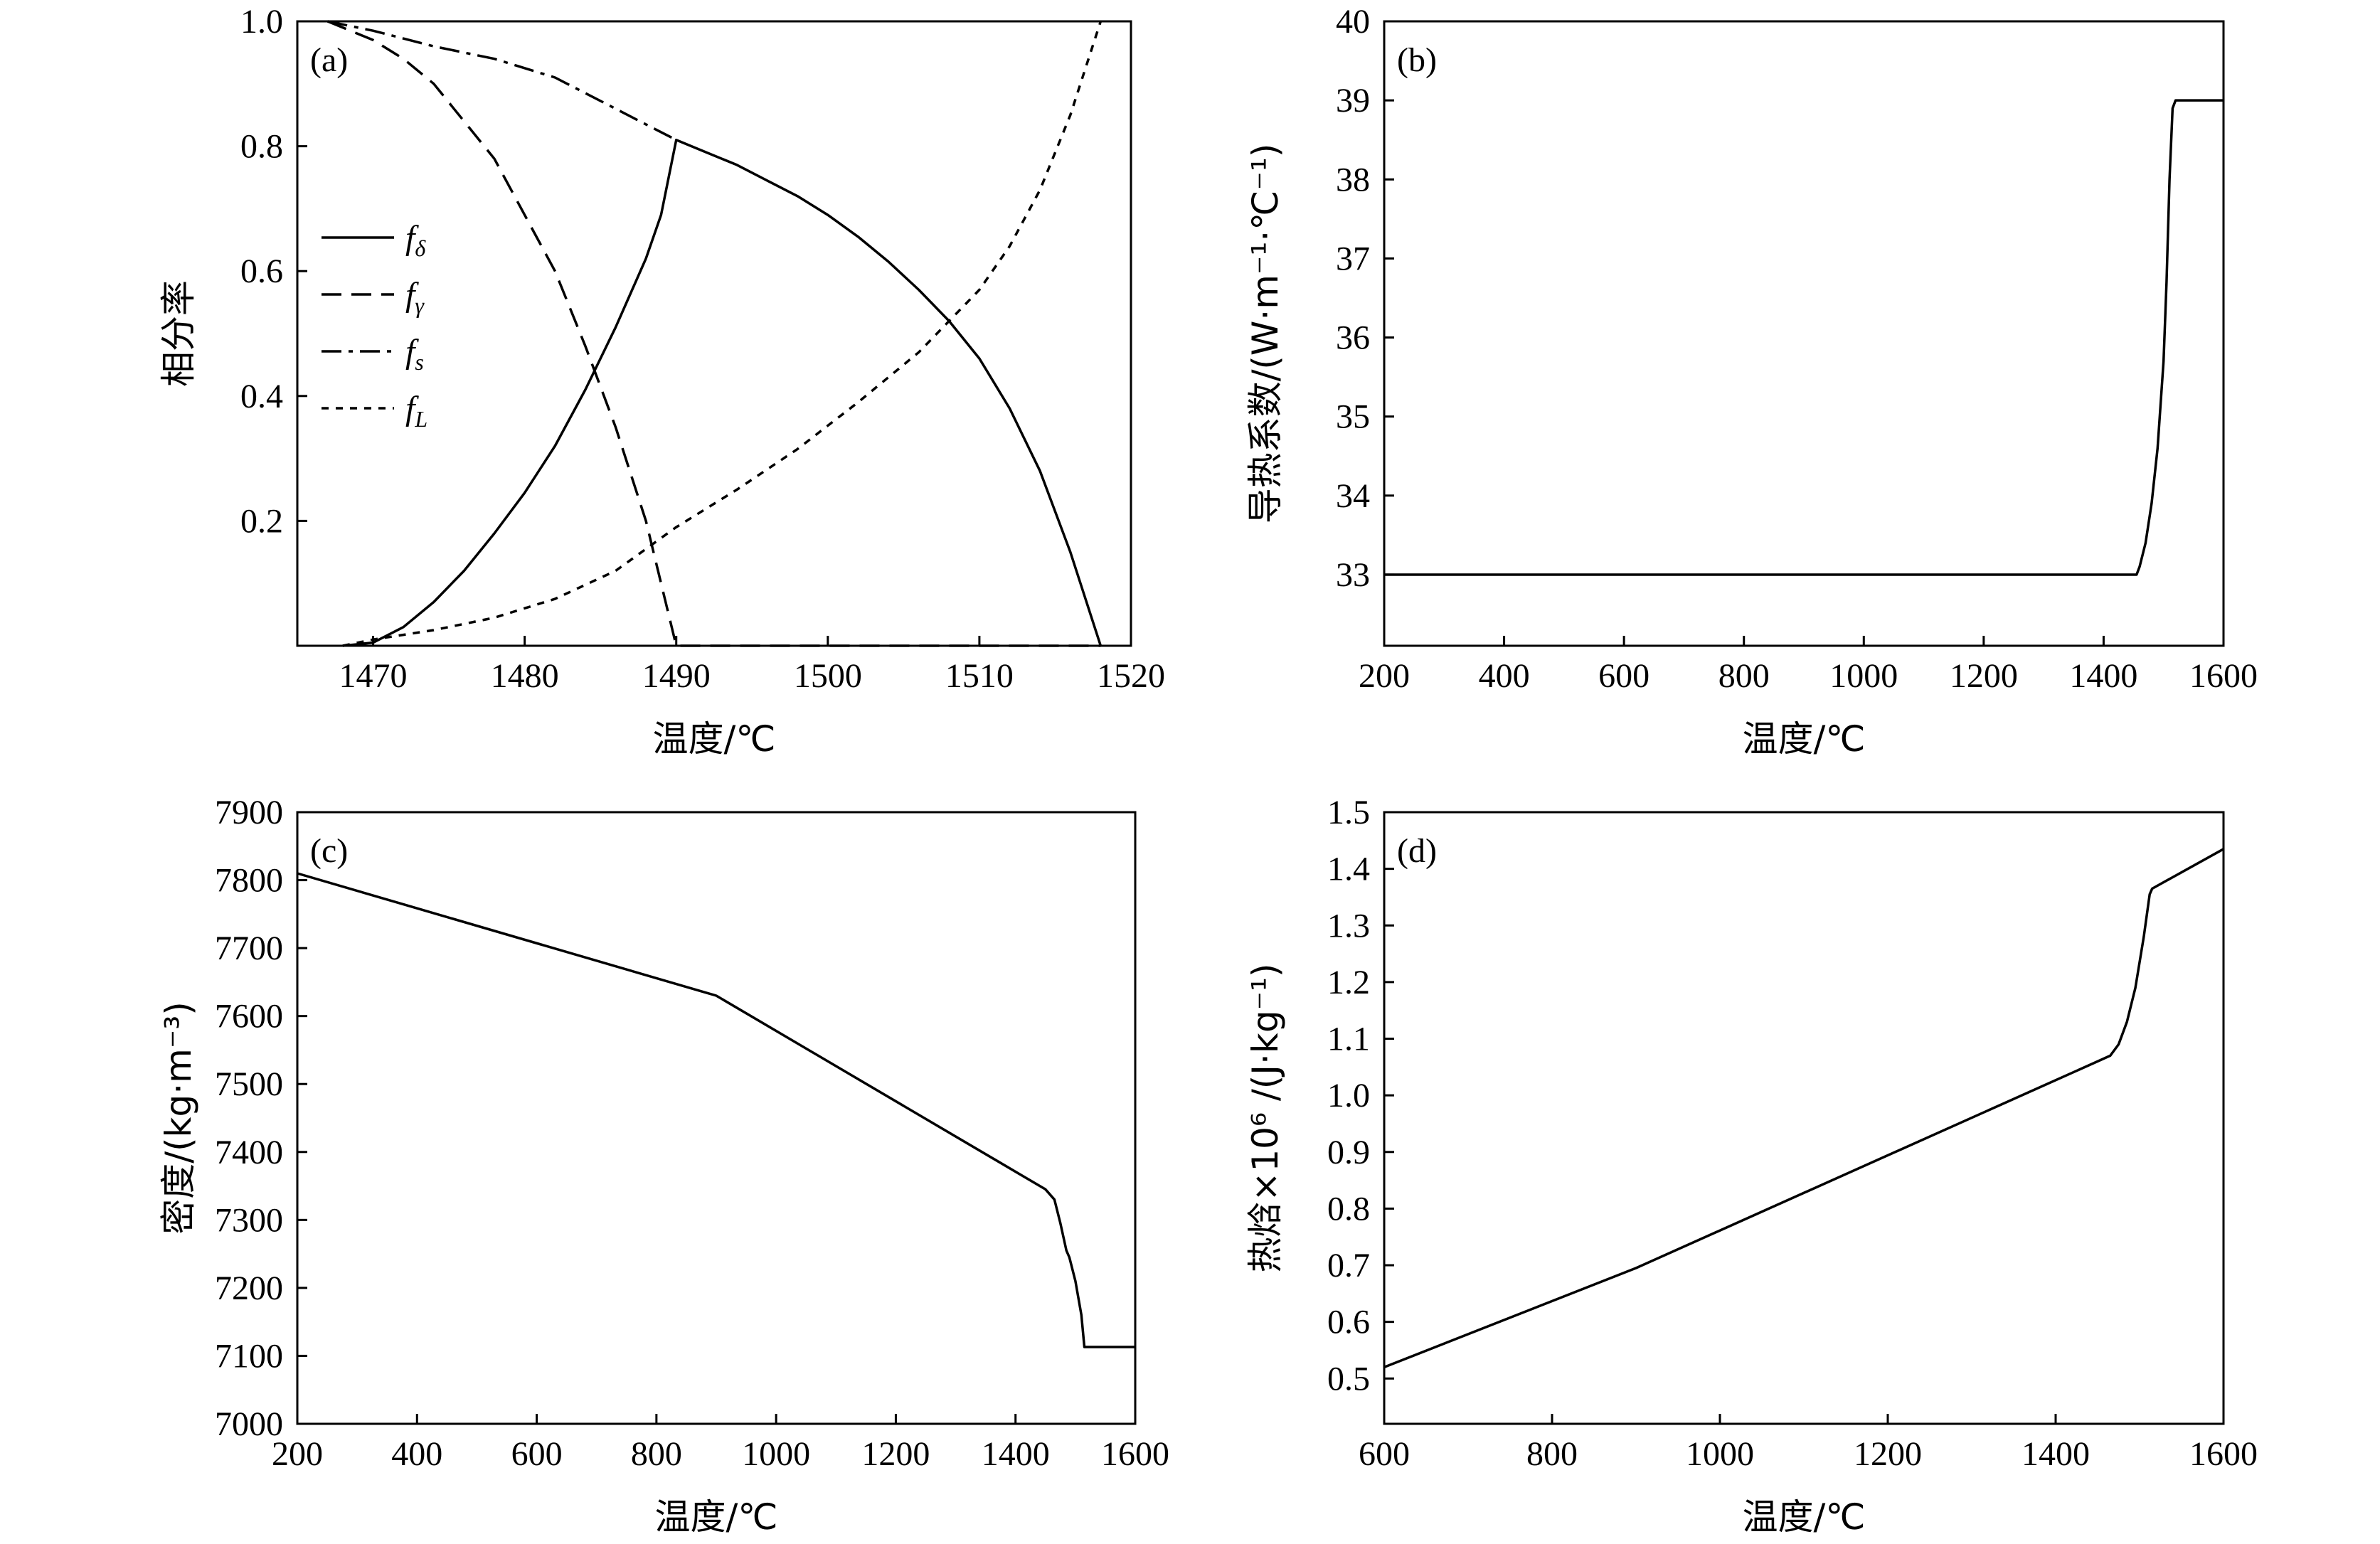  Describe the element at coordinates (249, 949) in the screenshot. I see `y-tick-label: 7700` at that location.